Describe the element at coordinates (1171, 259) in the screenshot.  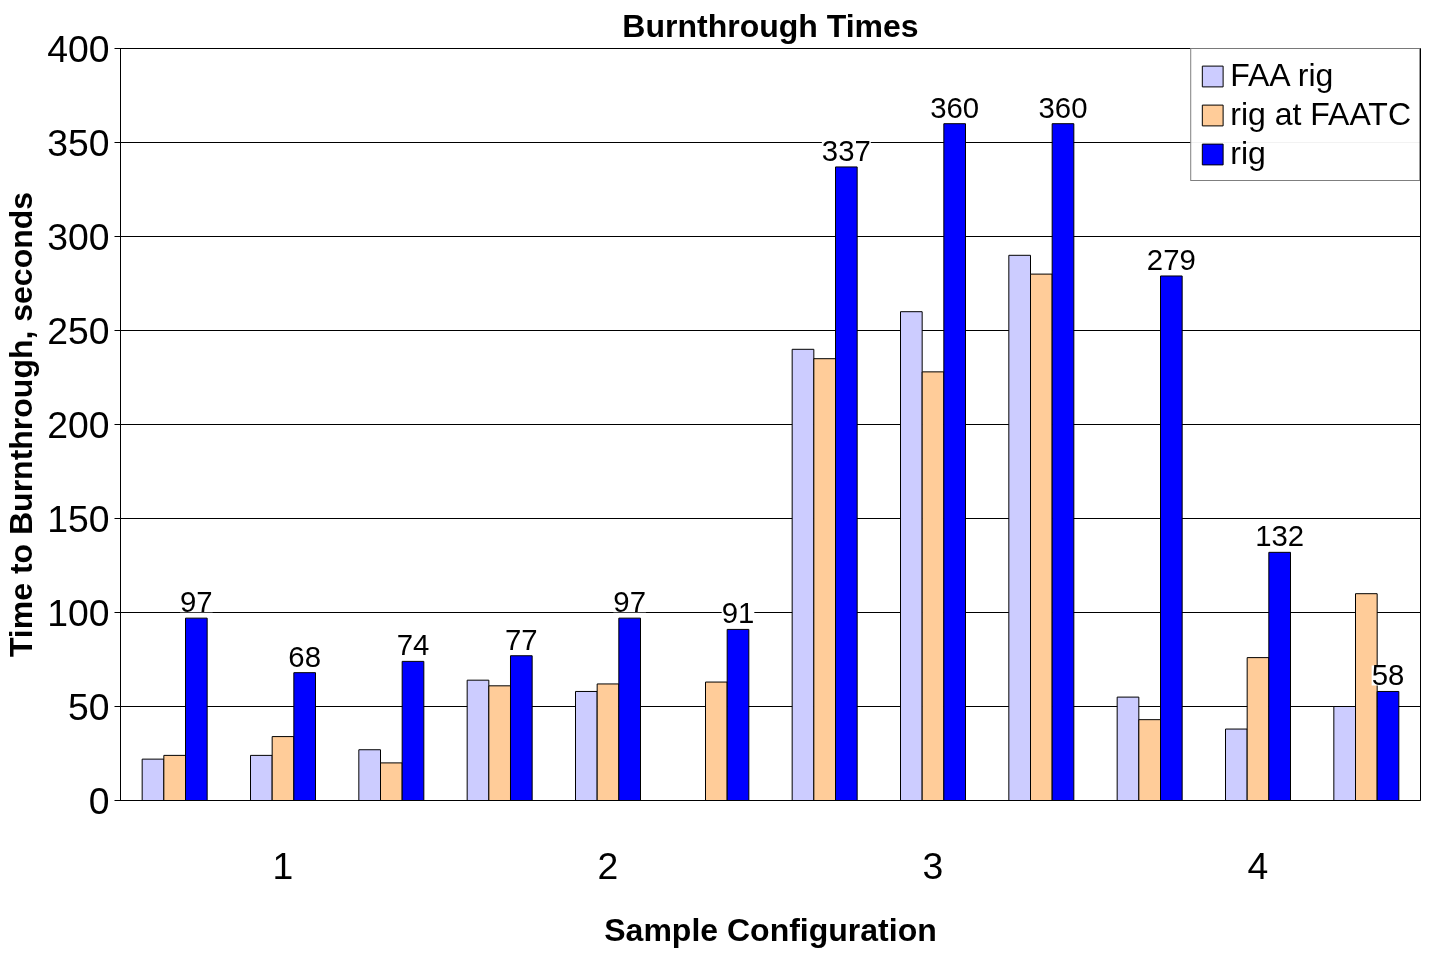
I see `data-label: 279` at that location.